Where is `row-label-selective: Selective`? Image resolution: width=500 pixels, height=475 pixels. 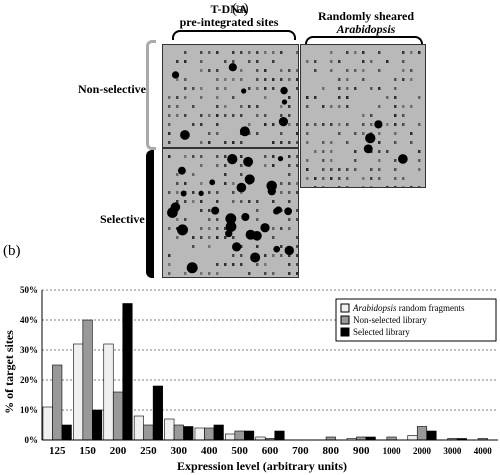 row-label-selective: Selective is located at coordinates (122, 219).